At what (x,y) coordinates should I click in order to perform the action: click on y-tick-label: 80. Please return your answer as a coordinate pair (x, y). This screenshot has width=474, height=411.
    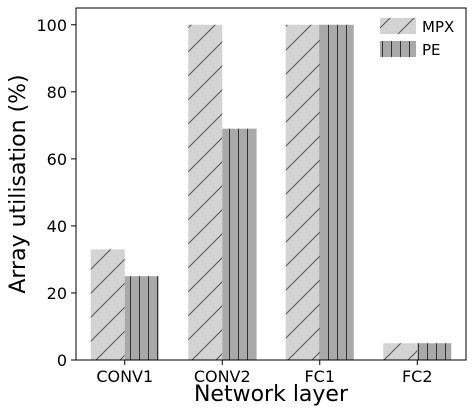
    Looking at the image, I should click on (57, 92).